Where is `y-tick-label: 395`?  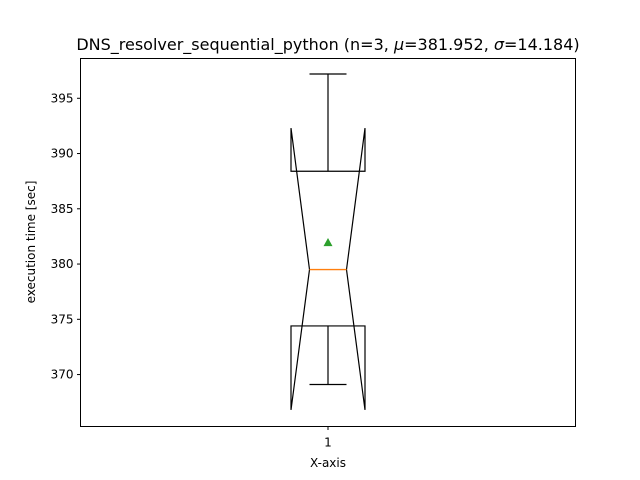 y-tick-label: 395 is located at coordinates (62, 98).